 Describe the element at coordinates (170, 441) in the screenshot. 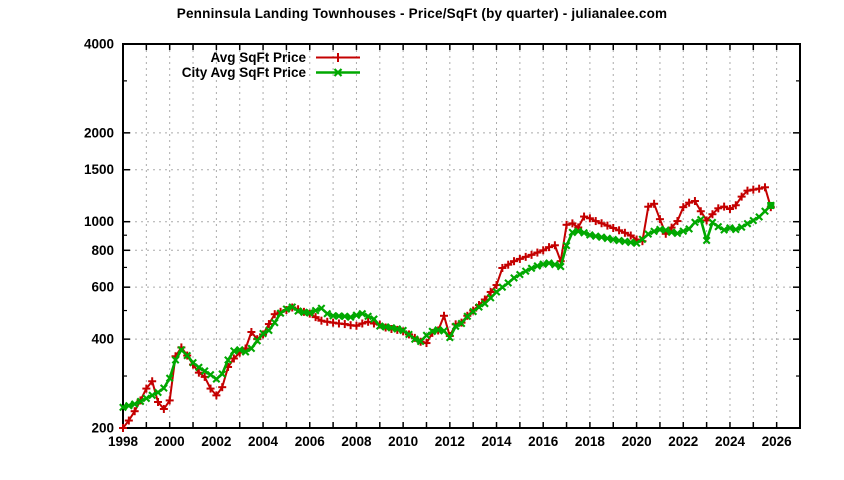

I see `x-tick-label: 2000` at that location.